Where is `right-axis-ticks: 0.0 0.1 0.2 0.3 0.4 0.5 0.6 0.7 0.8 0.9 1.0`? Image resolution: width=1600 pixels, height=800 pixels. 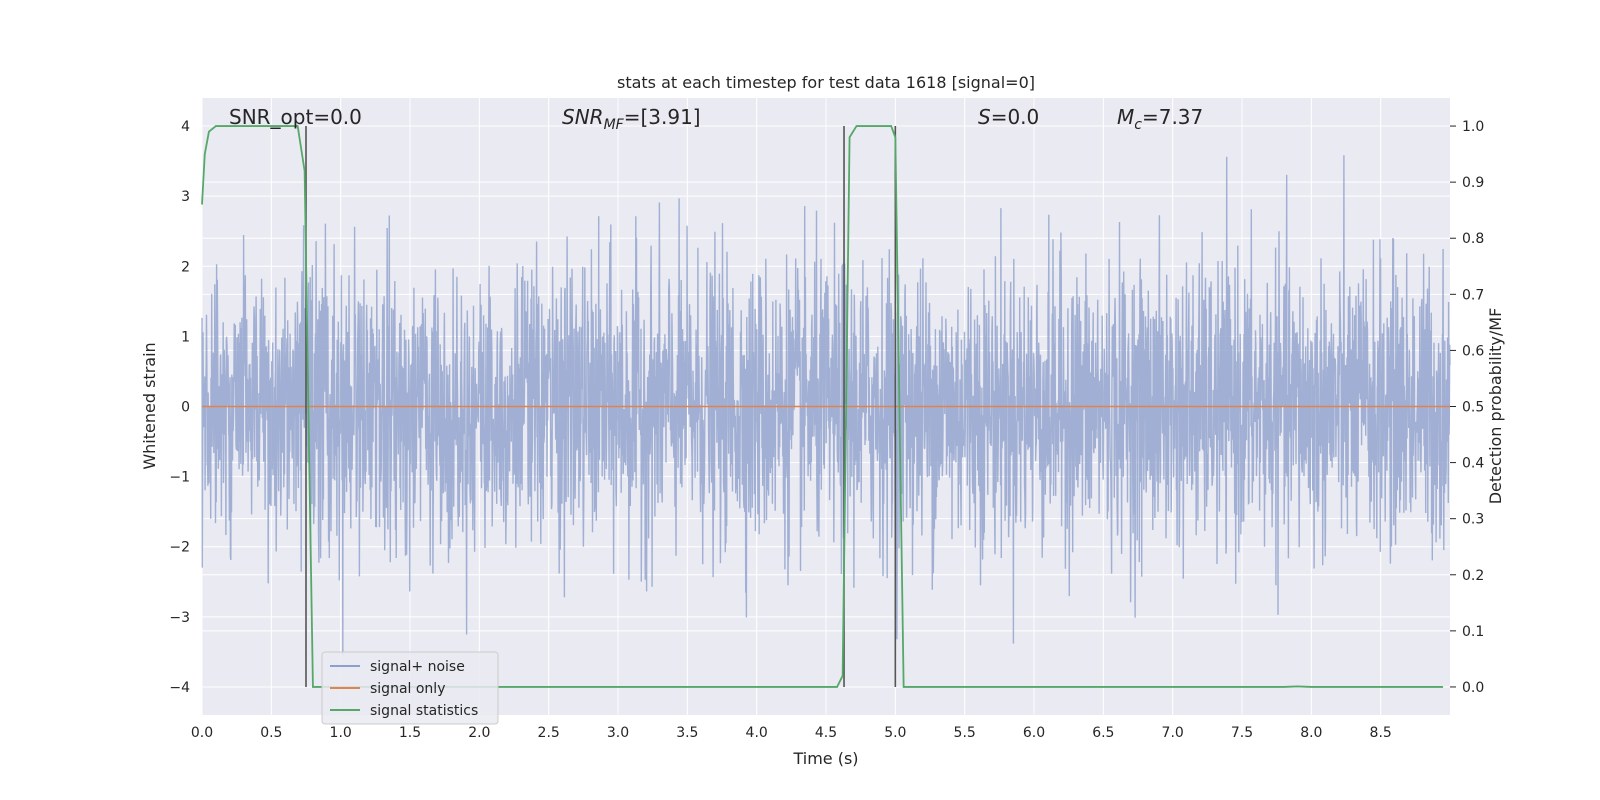 right-axis-ticks: 0.0 0.1 0.2 0.3 0.4 0.5 0.6 0.7 0.8 0.9 1.0 is located at coordinates (1467, 407).